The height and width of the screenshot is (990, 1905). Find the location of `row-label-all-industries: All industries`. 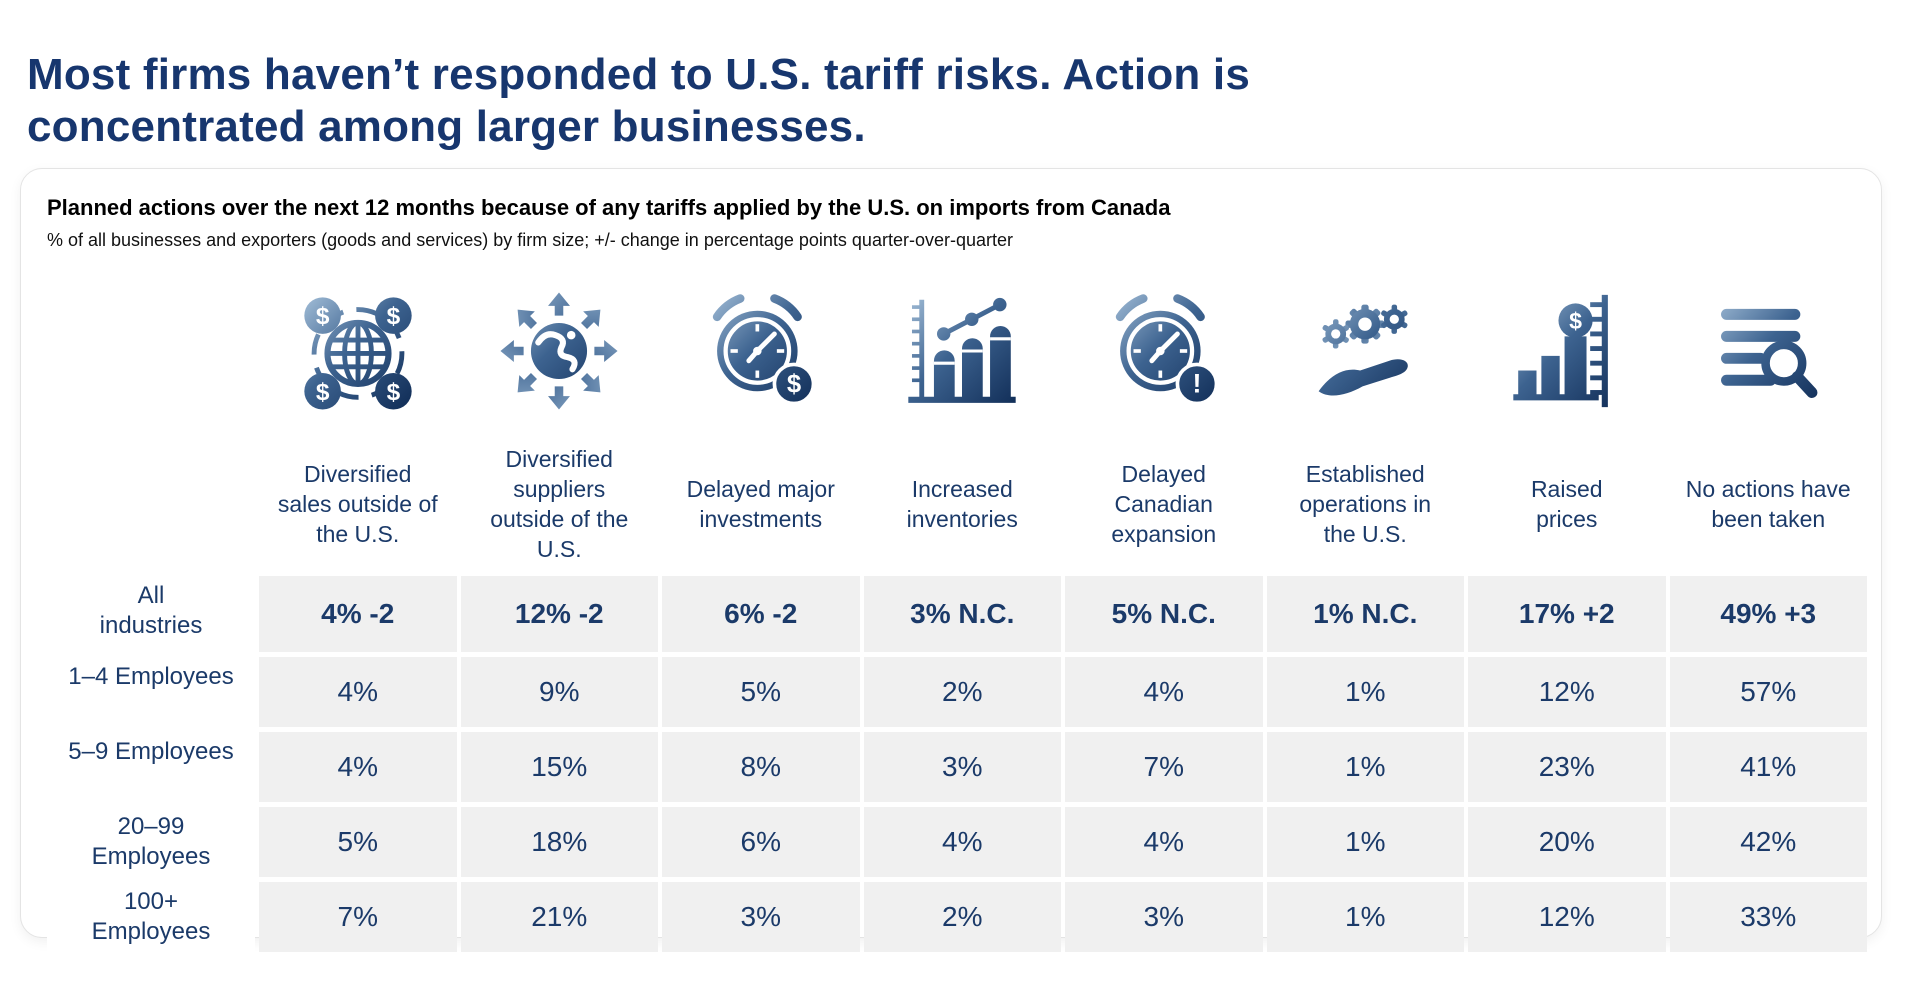

row-label-all-industries: All industries is located at coordinates (151, 614).